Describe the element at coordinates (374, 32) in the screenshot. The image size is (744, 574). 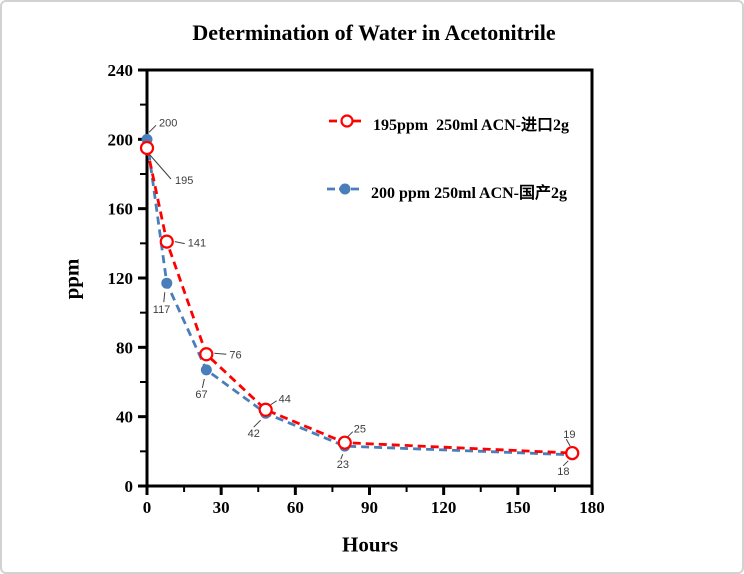
I see `chart-title: Determination of Water in Acetonitrile` at that location.